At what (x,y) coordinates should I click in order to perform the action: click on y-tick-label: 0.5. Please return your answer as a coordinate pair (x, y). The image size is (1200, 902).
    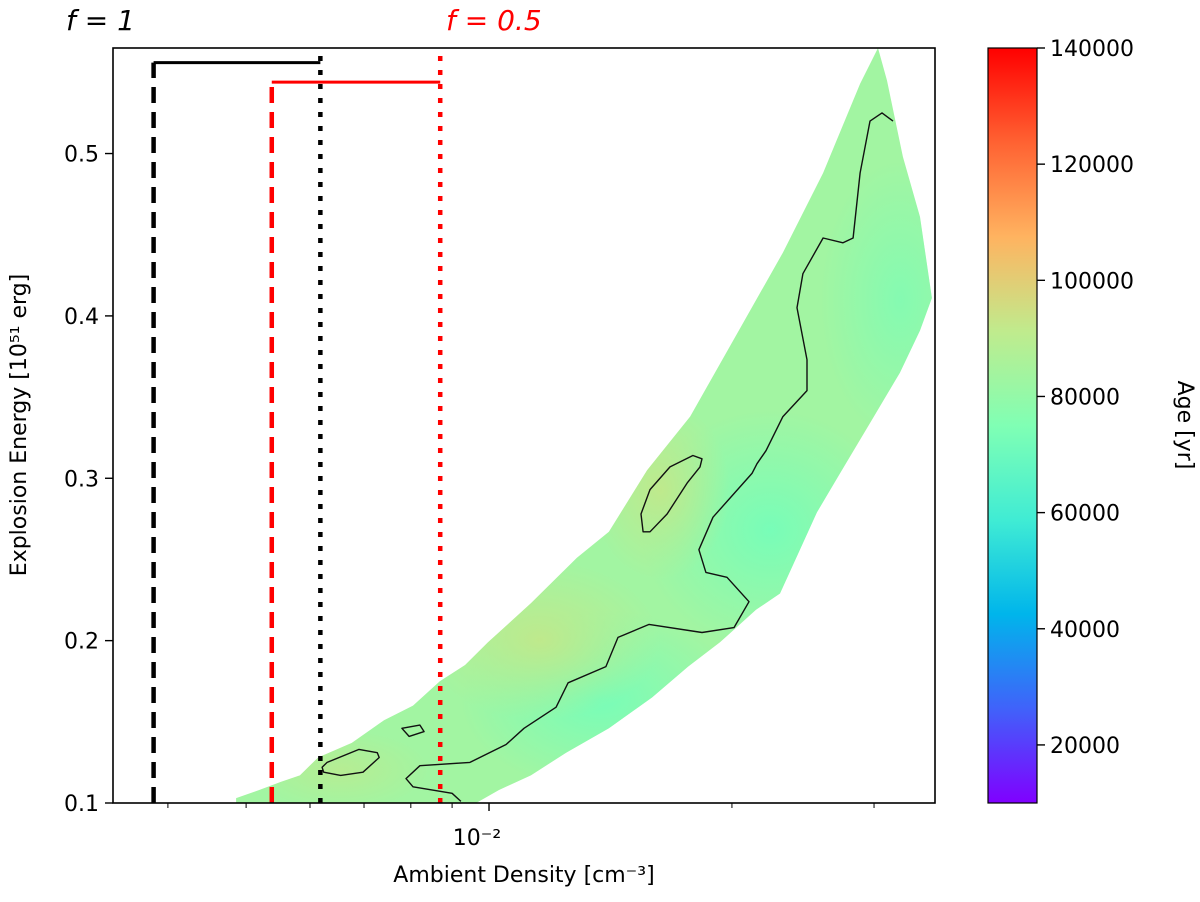
    Looking at the image, I should click on (81, 155).